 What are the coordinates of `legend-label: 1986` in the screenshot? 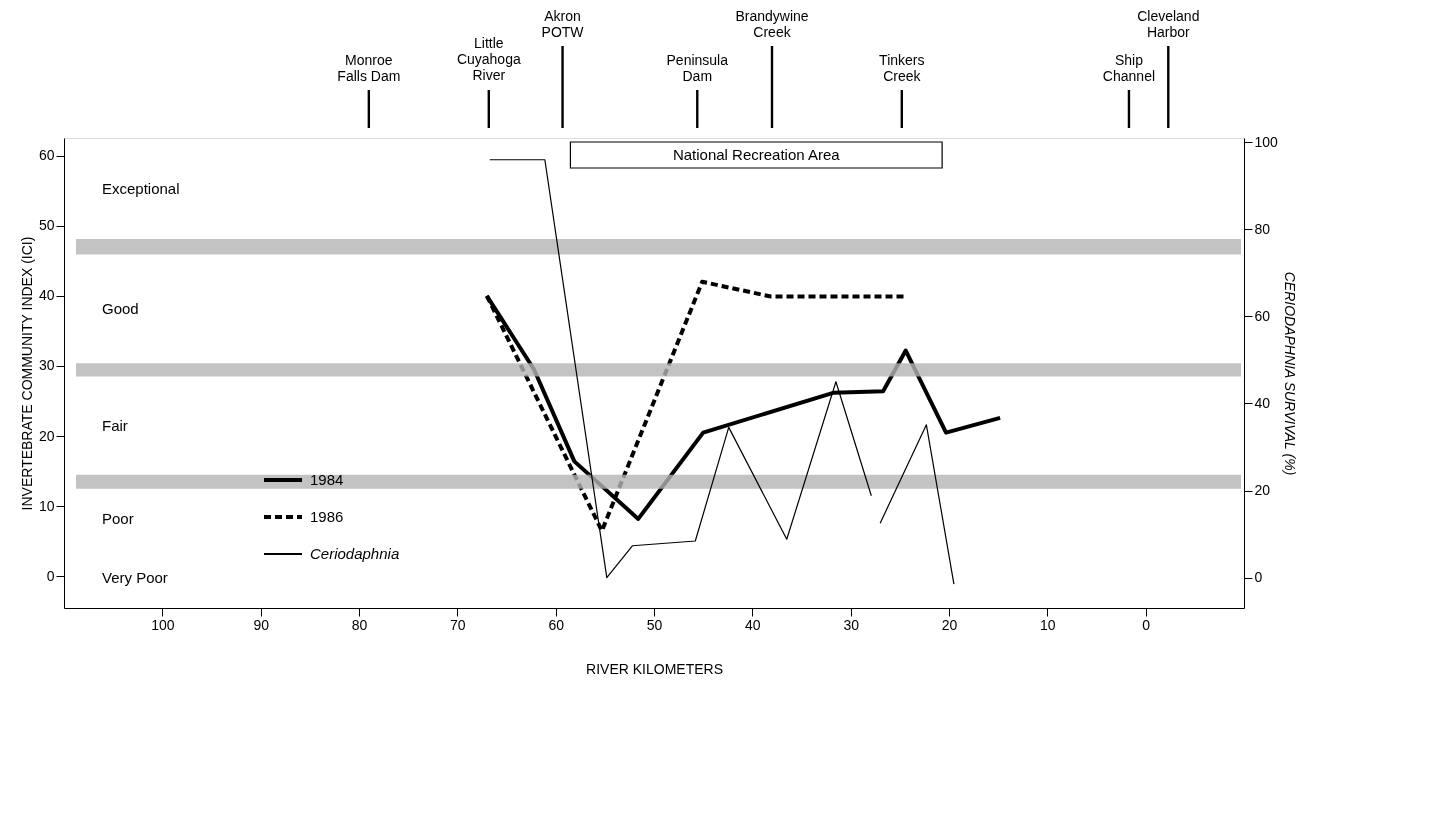 It's located at (327, 516).